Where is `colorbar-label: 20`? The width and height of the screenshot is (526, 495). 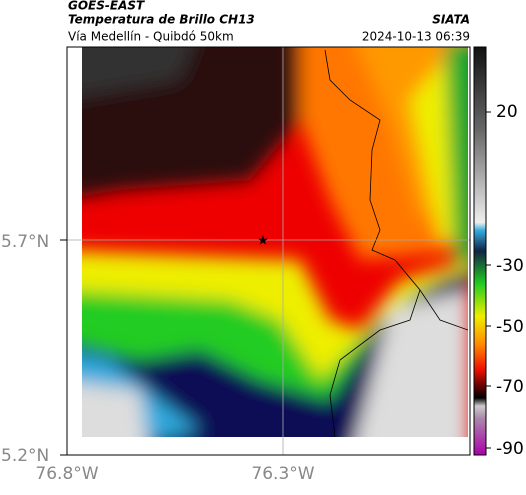
colorbar-label: 20 is located at coordinates (507, 112).